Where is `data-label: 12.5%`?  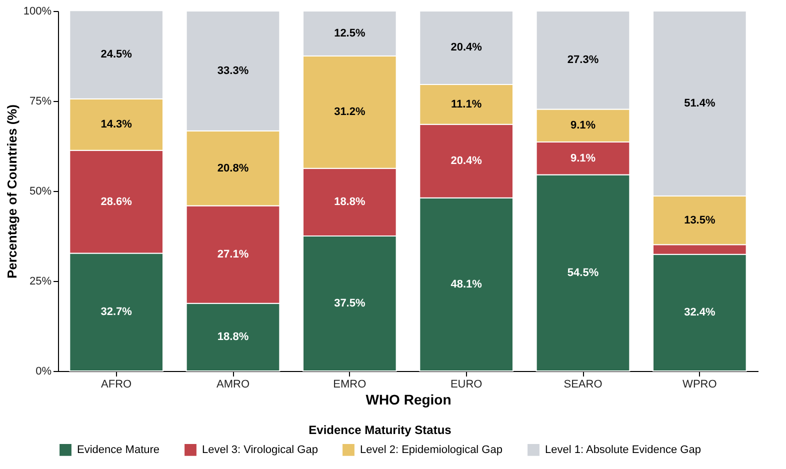
data-label: 12.5% is located at coordinates (350, 34).